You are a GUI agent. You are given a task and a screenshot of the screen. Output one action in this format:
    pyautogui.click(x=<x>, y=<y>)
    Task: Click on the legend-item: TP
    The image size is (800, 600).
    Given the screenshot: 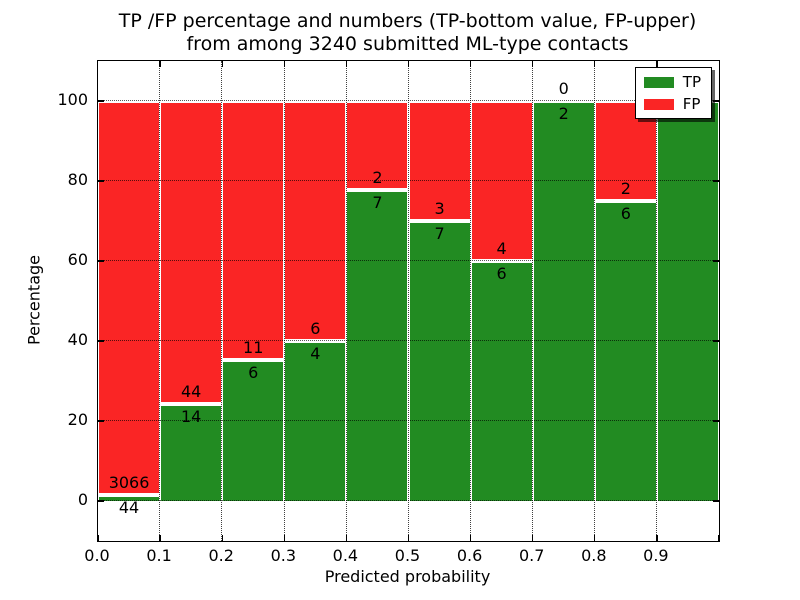 What is the action you would take?
    pyautogui.click(x=672, y=82)
    